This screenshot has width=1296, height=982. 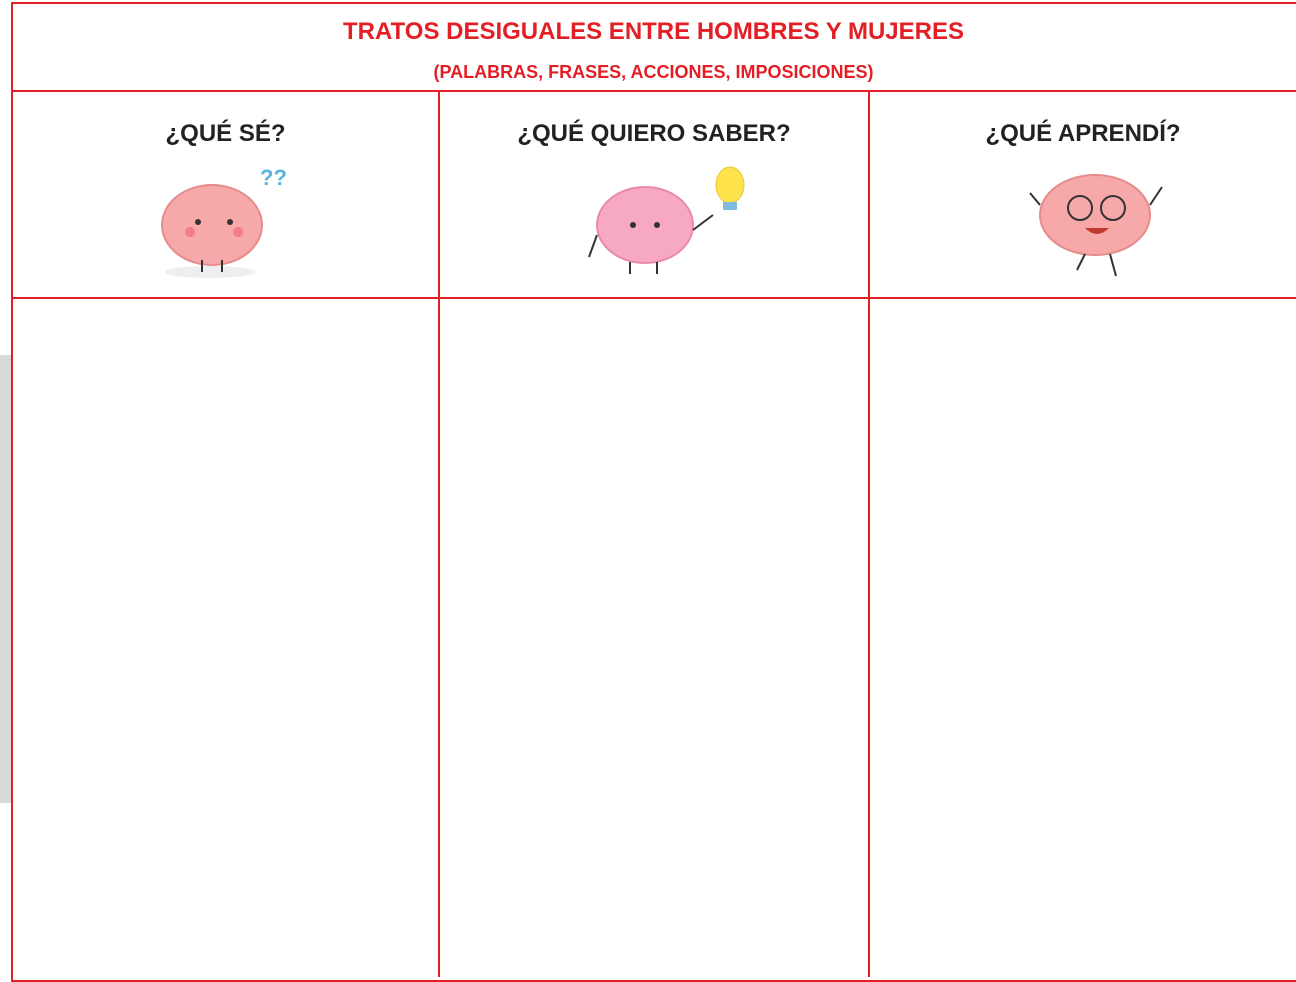 What do you see at coordinates (5, 579) in the screenshot?
I see `side-strip` at bounding box center [5, 579].